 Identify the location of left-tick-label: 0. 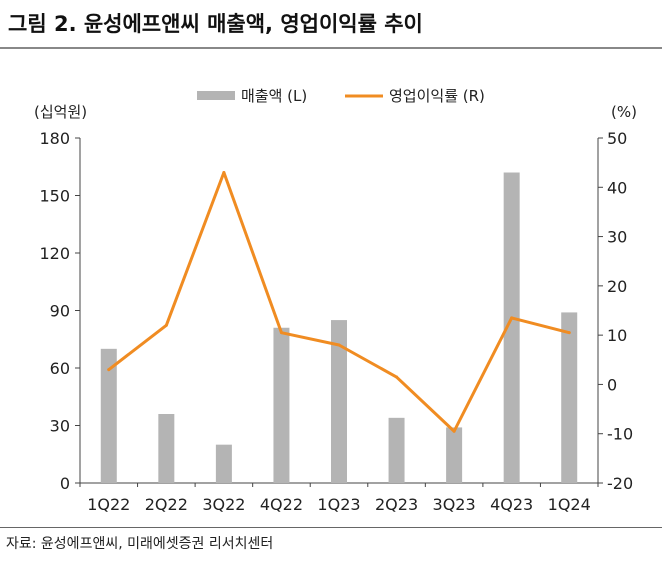
(65, 483).